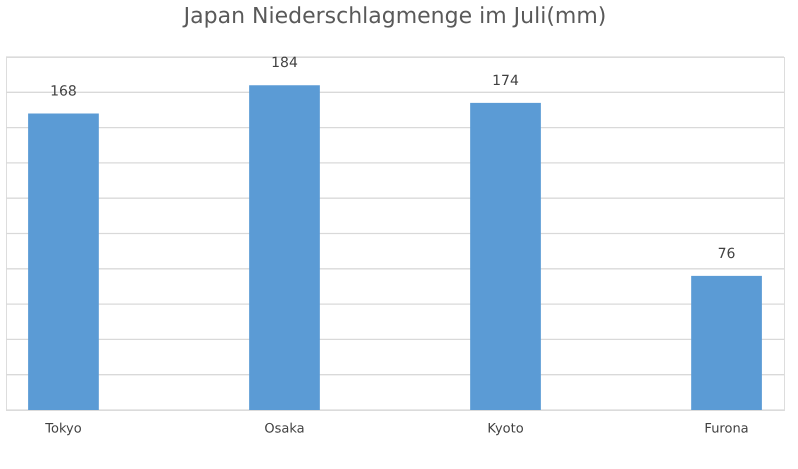 This screenshot has width=798, height=469. Describe the element at coordinates (63, 429) in the screenshot. I see `x-tick-label: Tokyo` at that location.